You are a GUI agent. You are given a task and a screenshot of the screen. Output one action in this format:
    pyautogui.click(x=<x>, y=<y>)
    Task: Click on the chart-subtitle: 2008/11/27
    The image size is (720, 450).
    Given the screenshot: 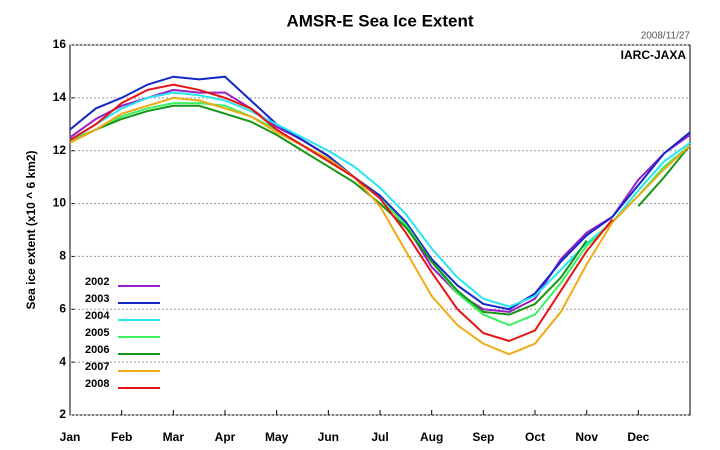 What is the action you would take?
    pyautogui.click(x=666, y=36)
    